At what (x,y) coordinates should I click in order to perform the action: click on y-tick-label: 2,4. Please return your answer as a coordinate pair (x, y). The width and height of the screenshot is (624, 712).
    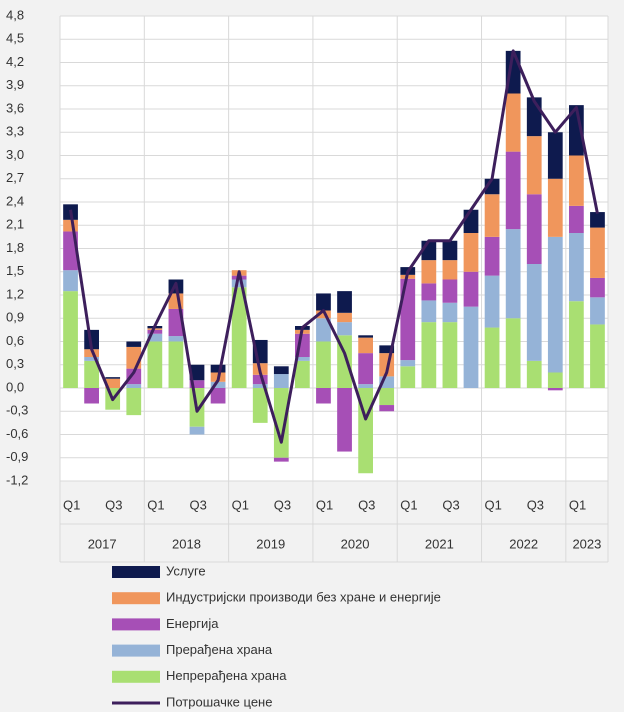
    Looking at the image, I should click on (15, 200).